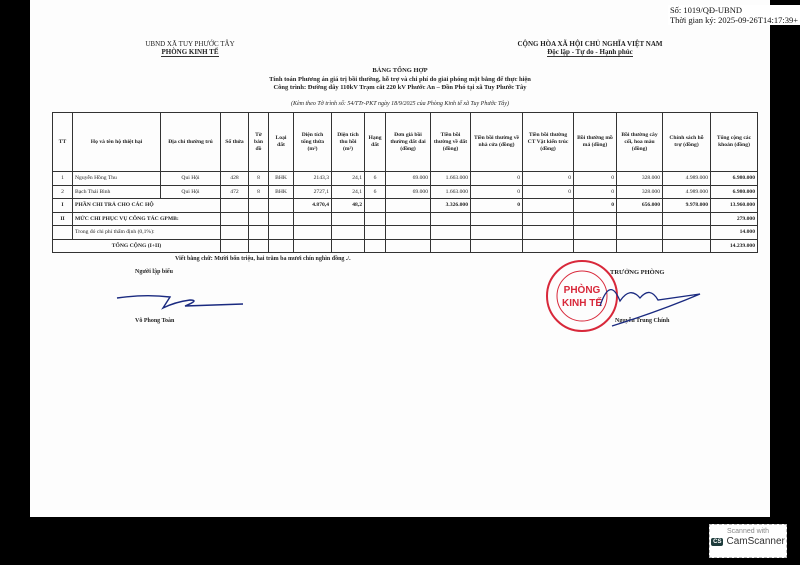  Describe the element at coordinates (582, 302) in the screenshot. I see `svg-text: KINH TẾ` at that location.